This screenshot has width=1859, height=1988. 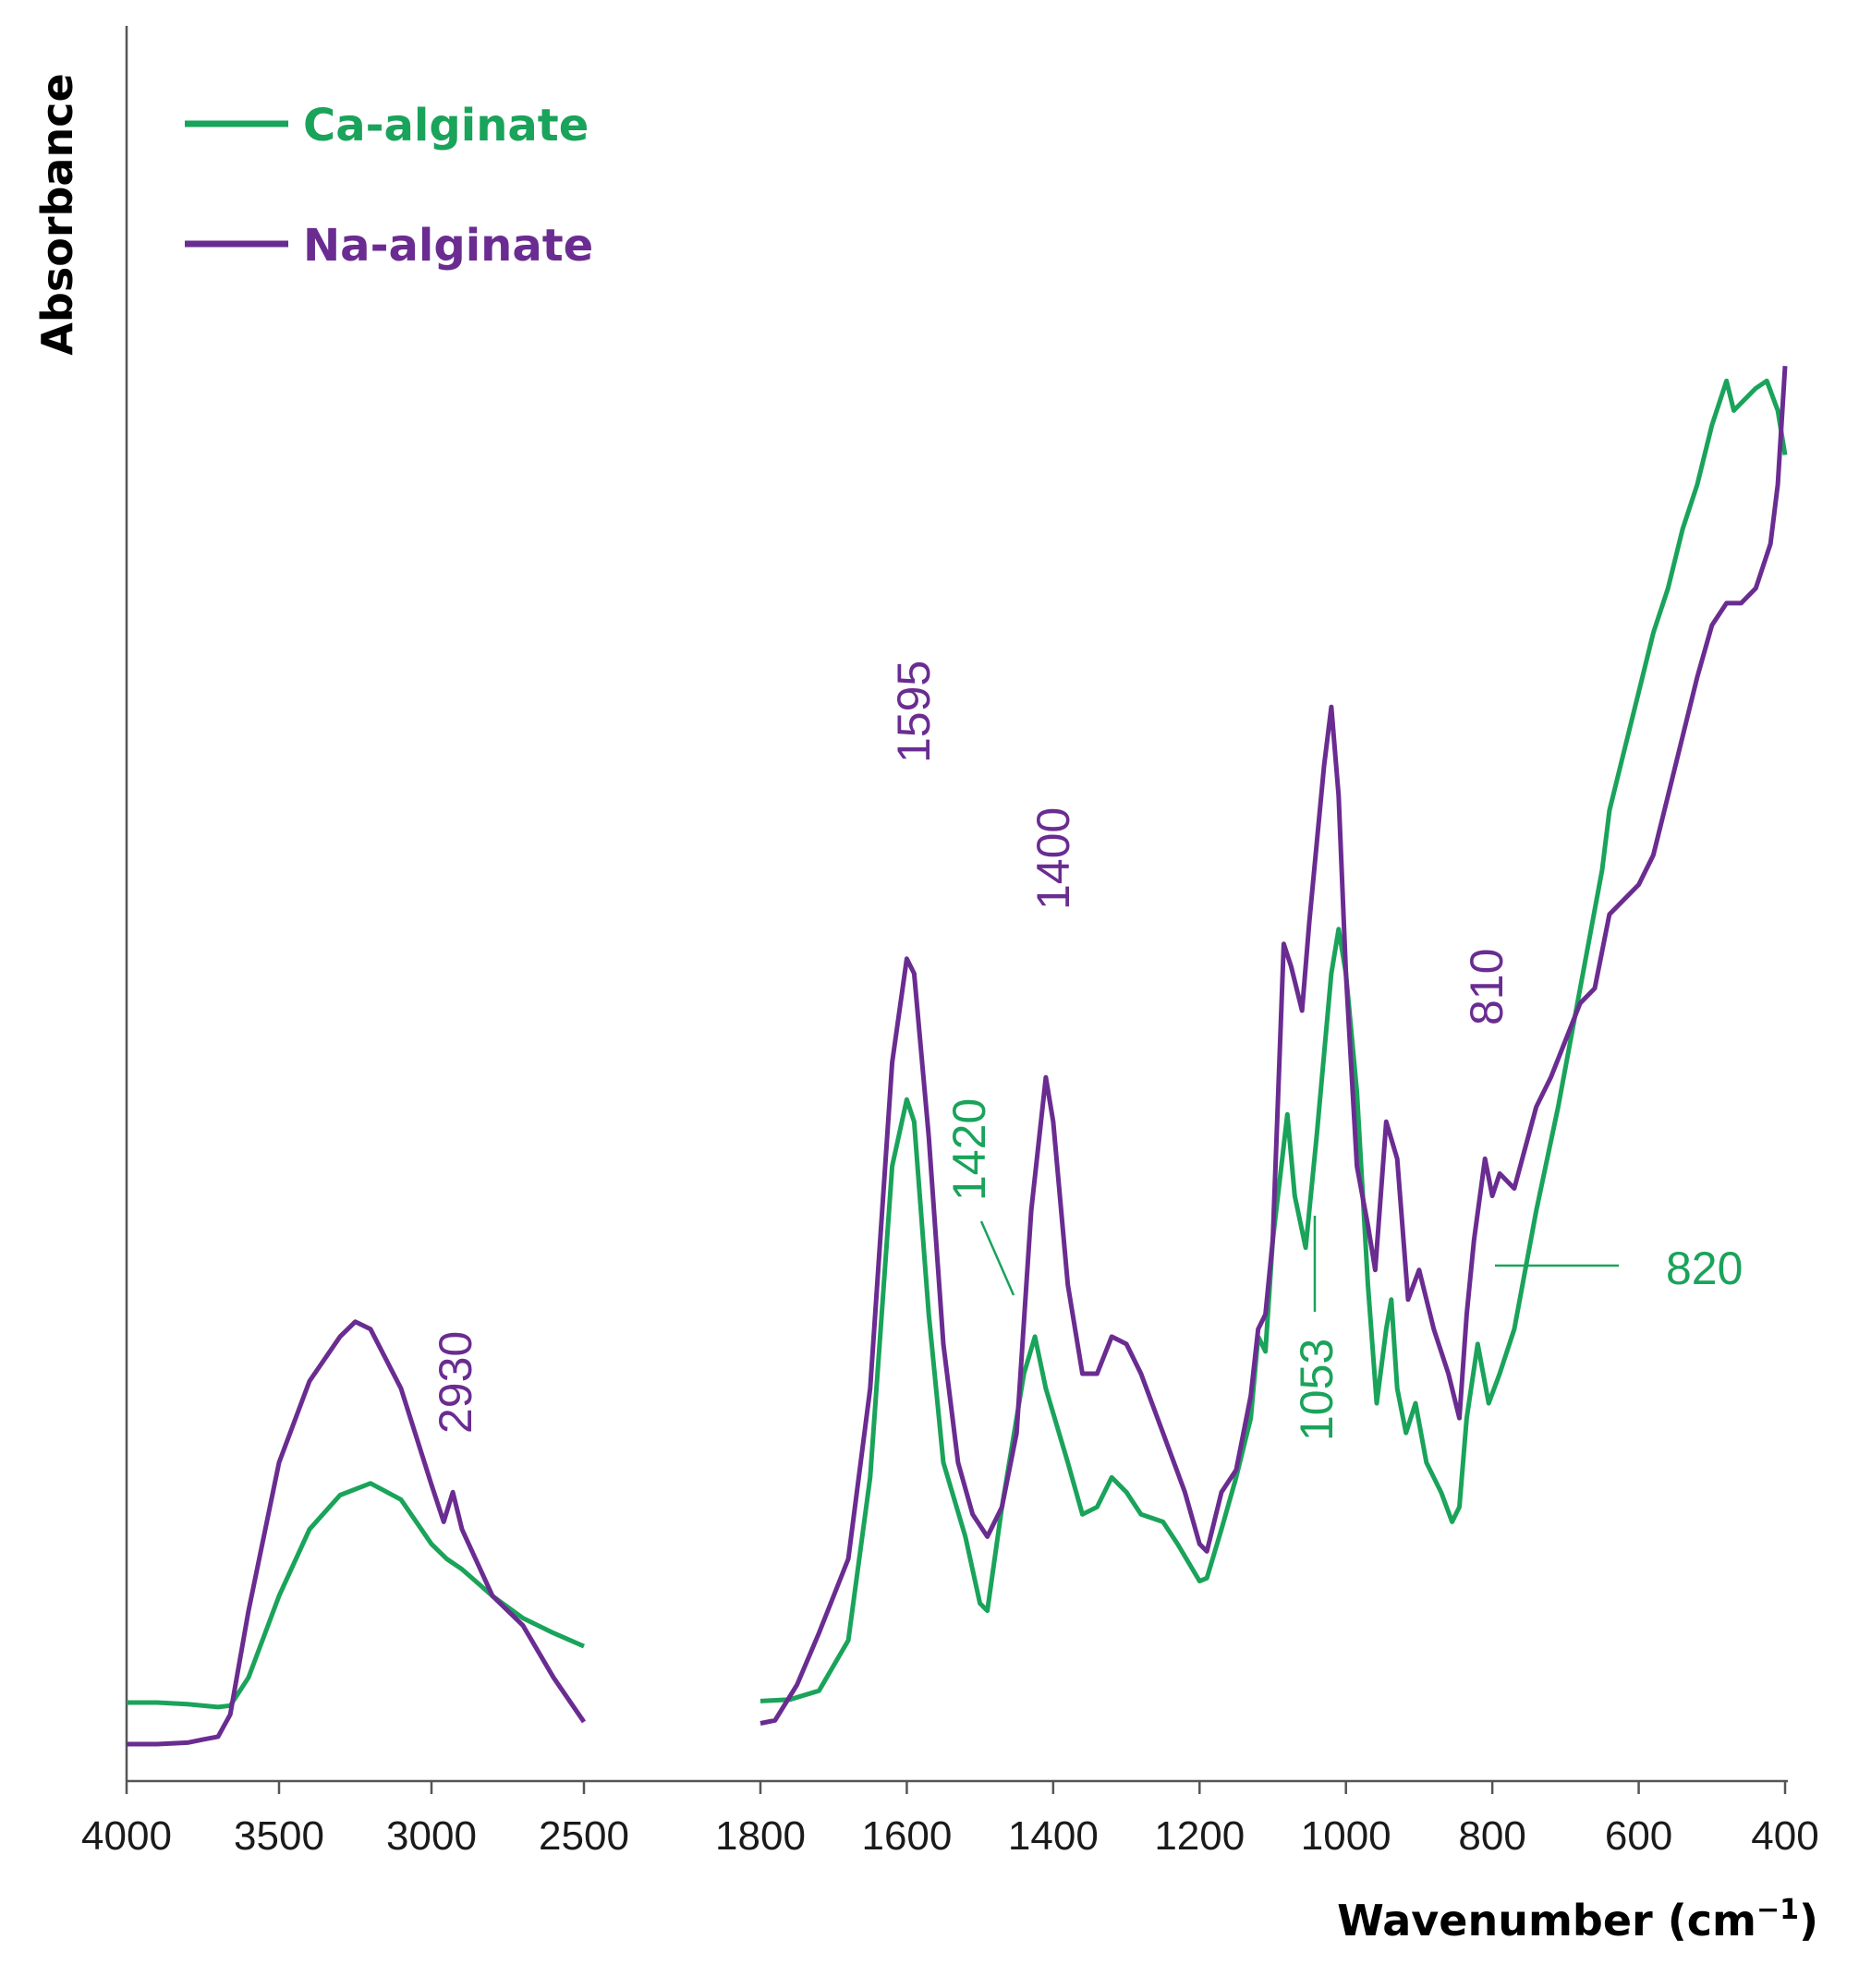 I want to click on peak-label-1595: 1595, so click(x=914, y=712).